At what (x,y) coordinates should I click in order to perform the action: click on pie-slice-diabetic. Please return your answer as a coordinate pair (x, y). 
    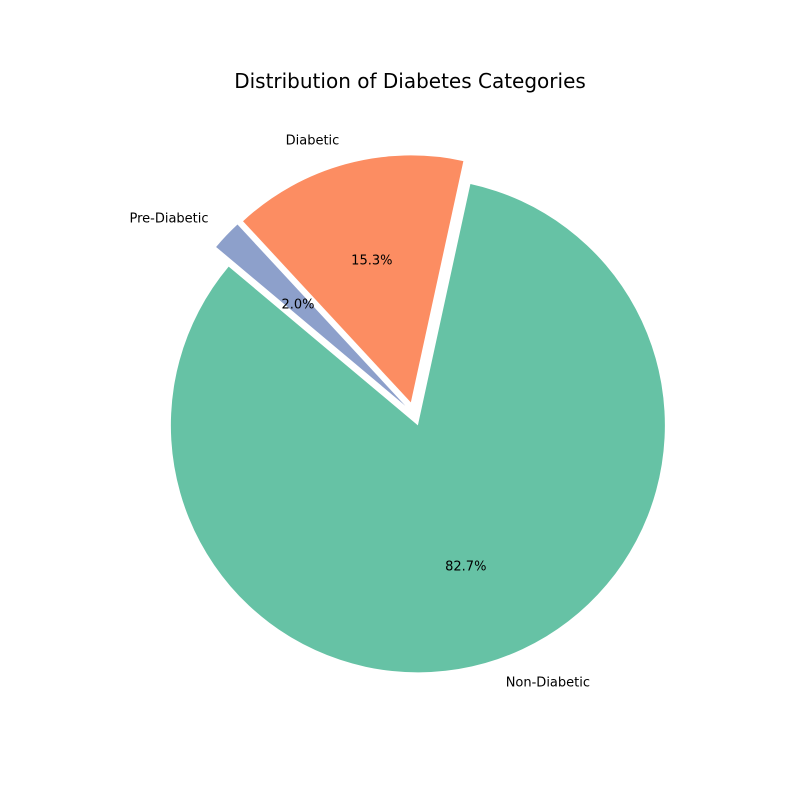
    Looking at the image, I should click on (353, 279).